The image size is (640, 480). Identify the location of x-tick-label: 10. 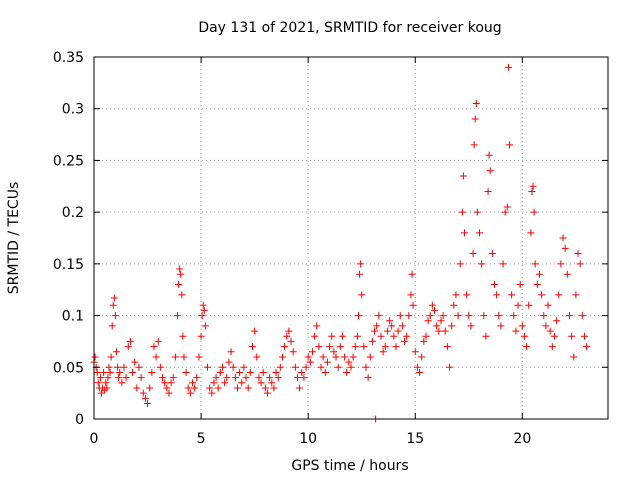
(308, 439).